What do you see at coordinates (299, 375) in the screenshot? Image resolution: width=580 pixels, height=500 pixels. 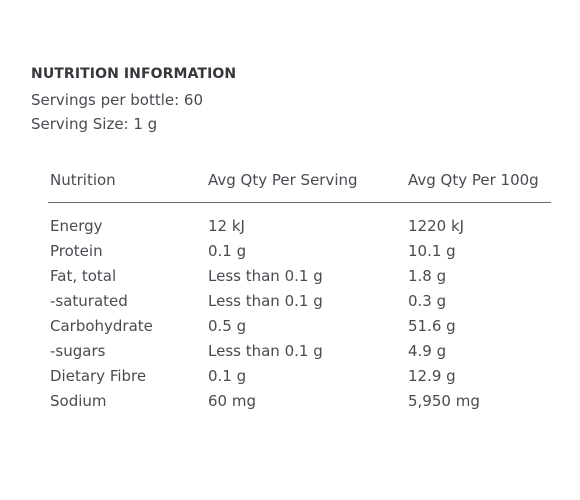 I see `table-row: Dietary Fibre 0.1 g 12.9 g` at bounding box center [299, 375].